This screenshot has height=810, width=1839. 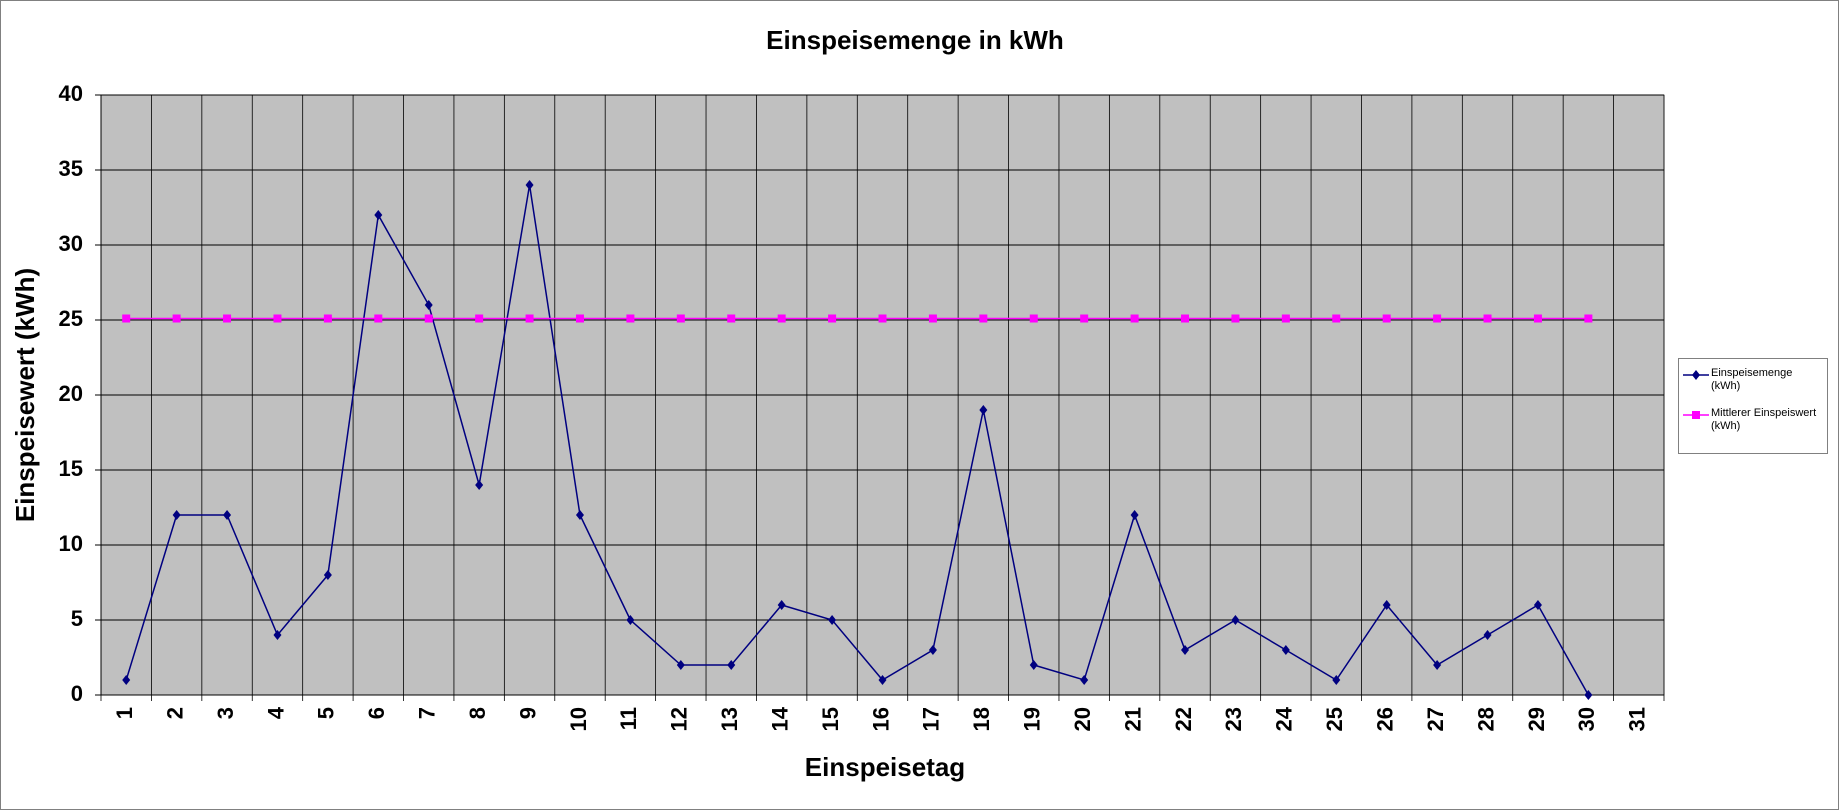 I want to click on x-tick-label: 14, so click(x=779, y=718).